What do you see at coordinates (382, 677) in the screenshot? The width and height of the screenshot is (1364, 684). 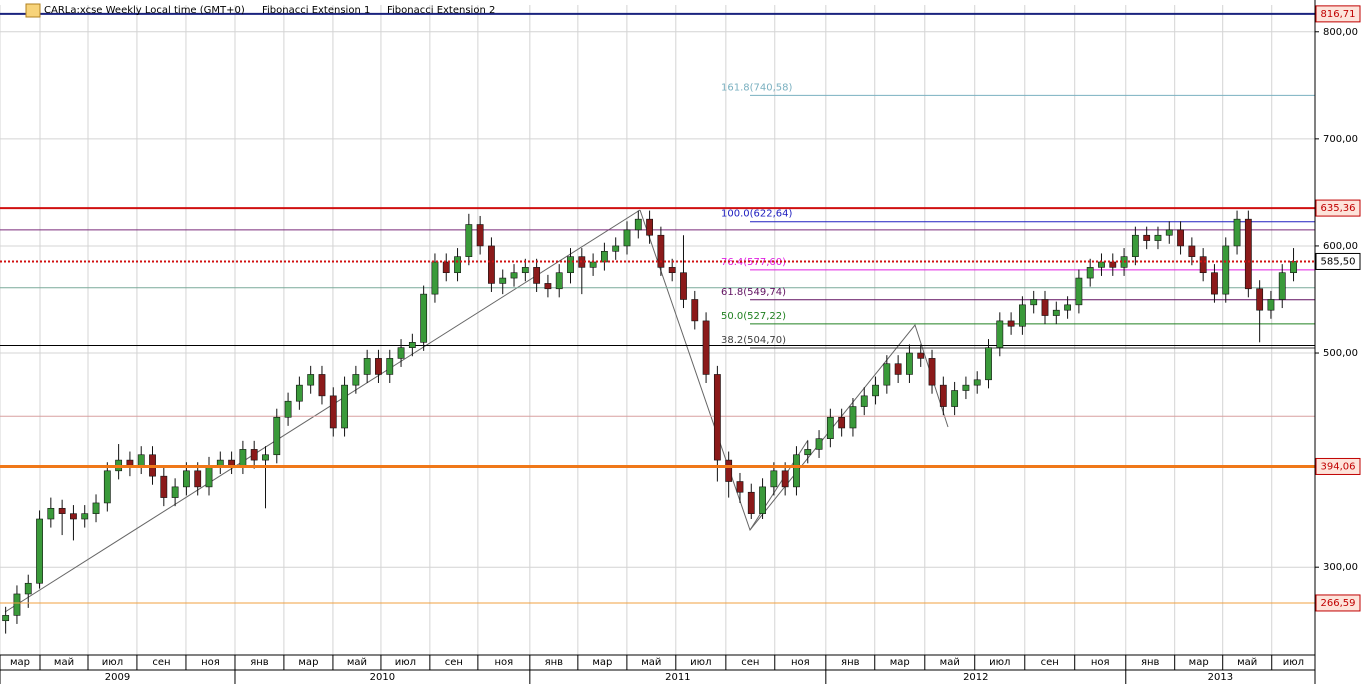 I see `year-label: 2010` at bounding box center [382, 677].